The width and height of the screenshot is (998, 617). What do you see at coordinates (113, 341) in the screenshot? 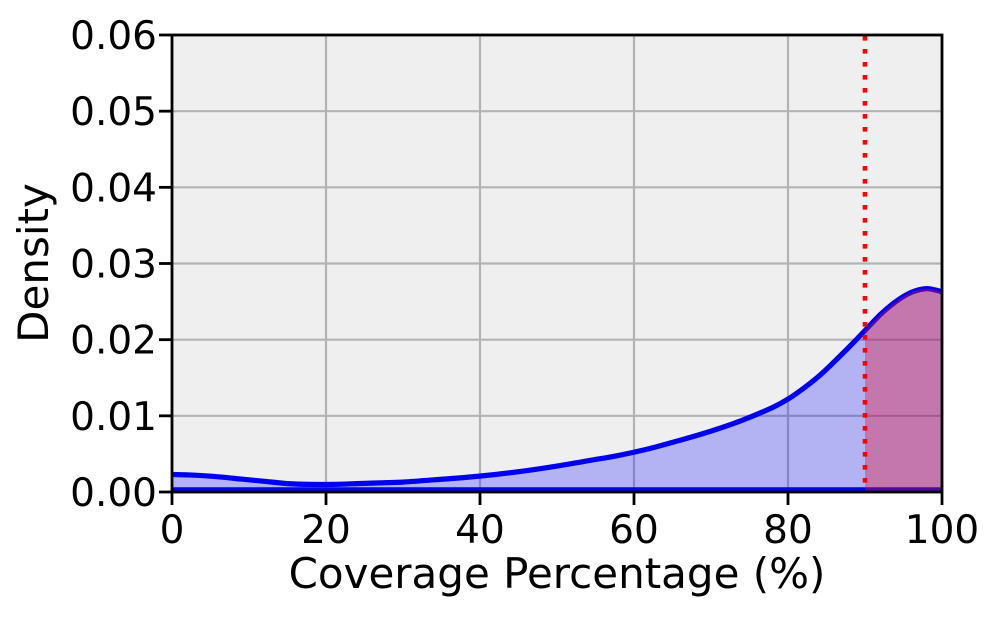
I see `y-tick-label: 0.02` at bounding box center [113, 341].